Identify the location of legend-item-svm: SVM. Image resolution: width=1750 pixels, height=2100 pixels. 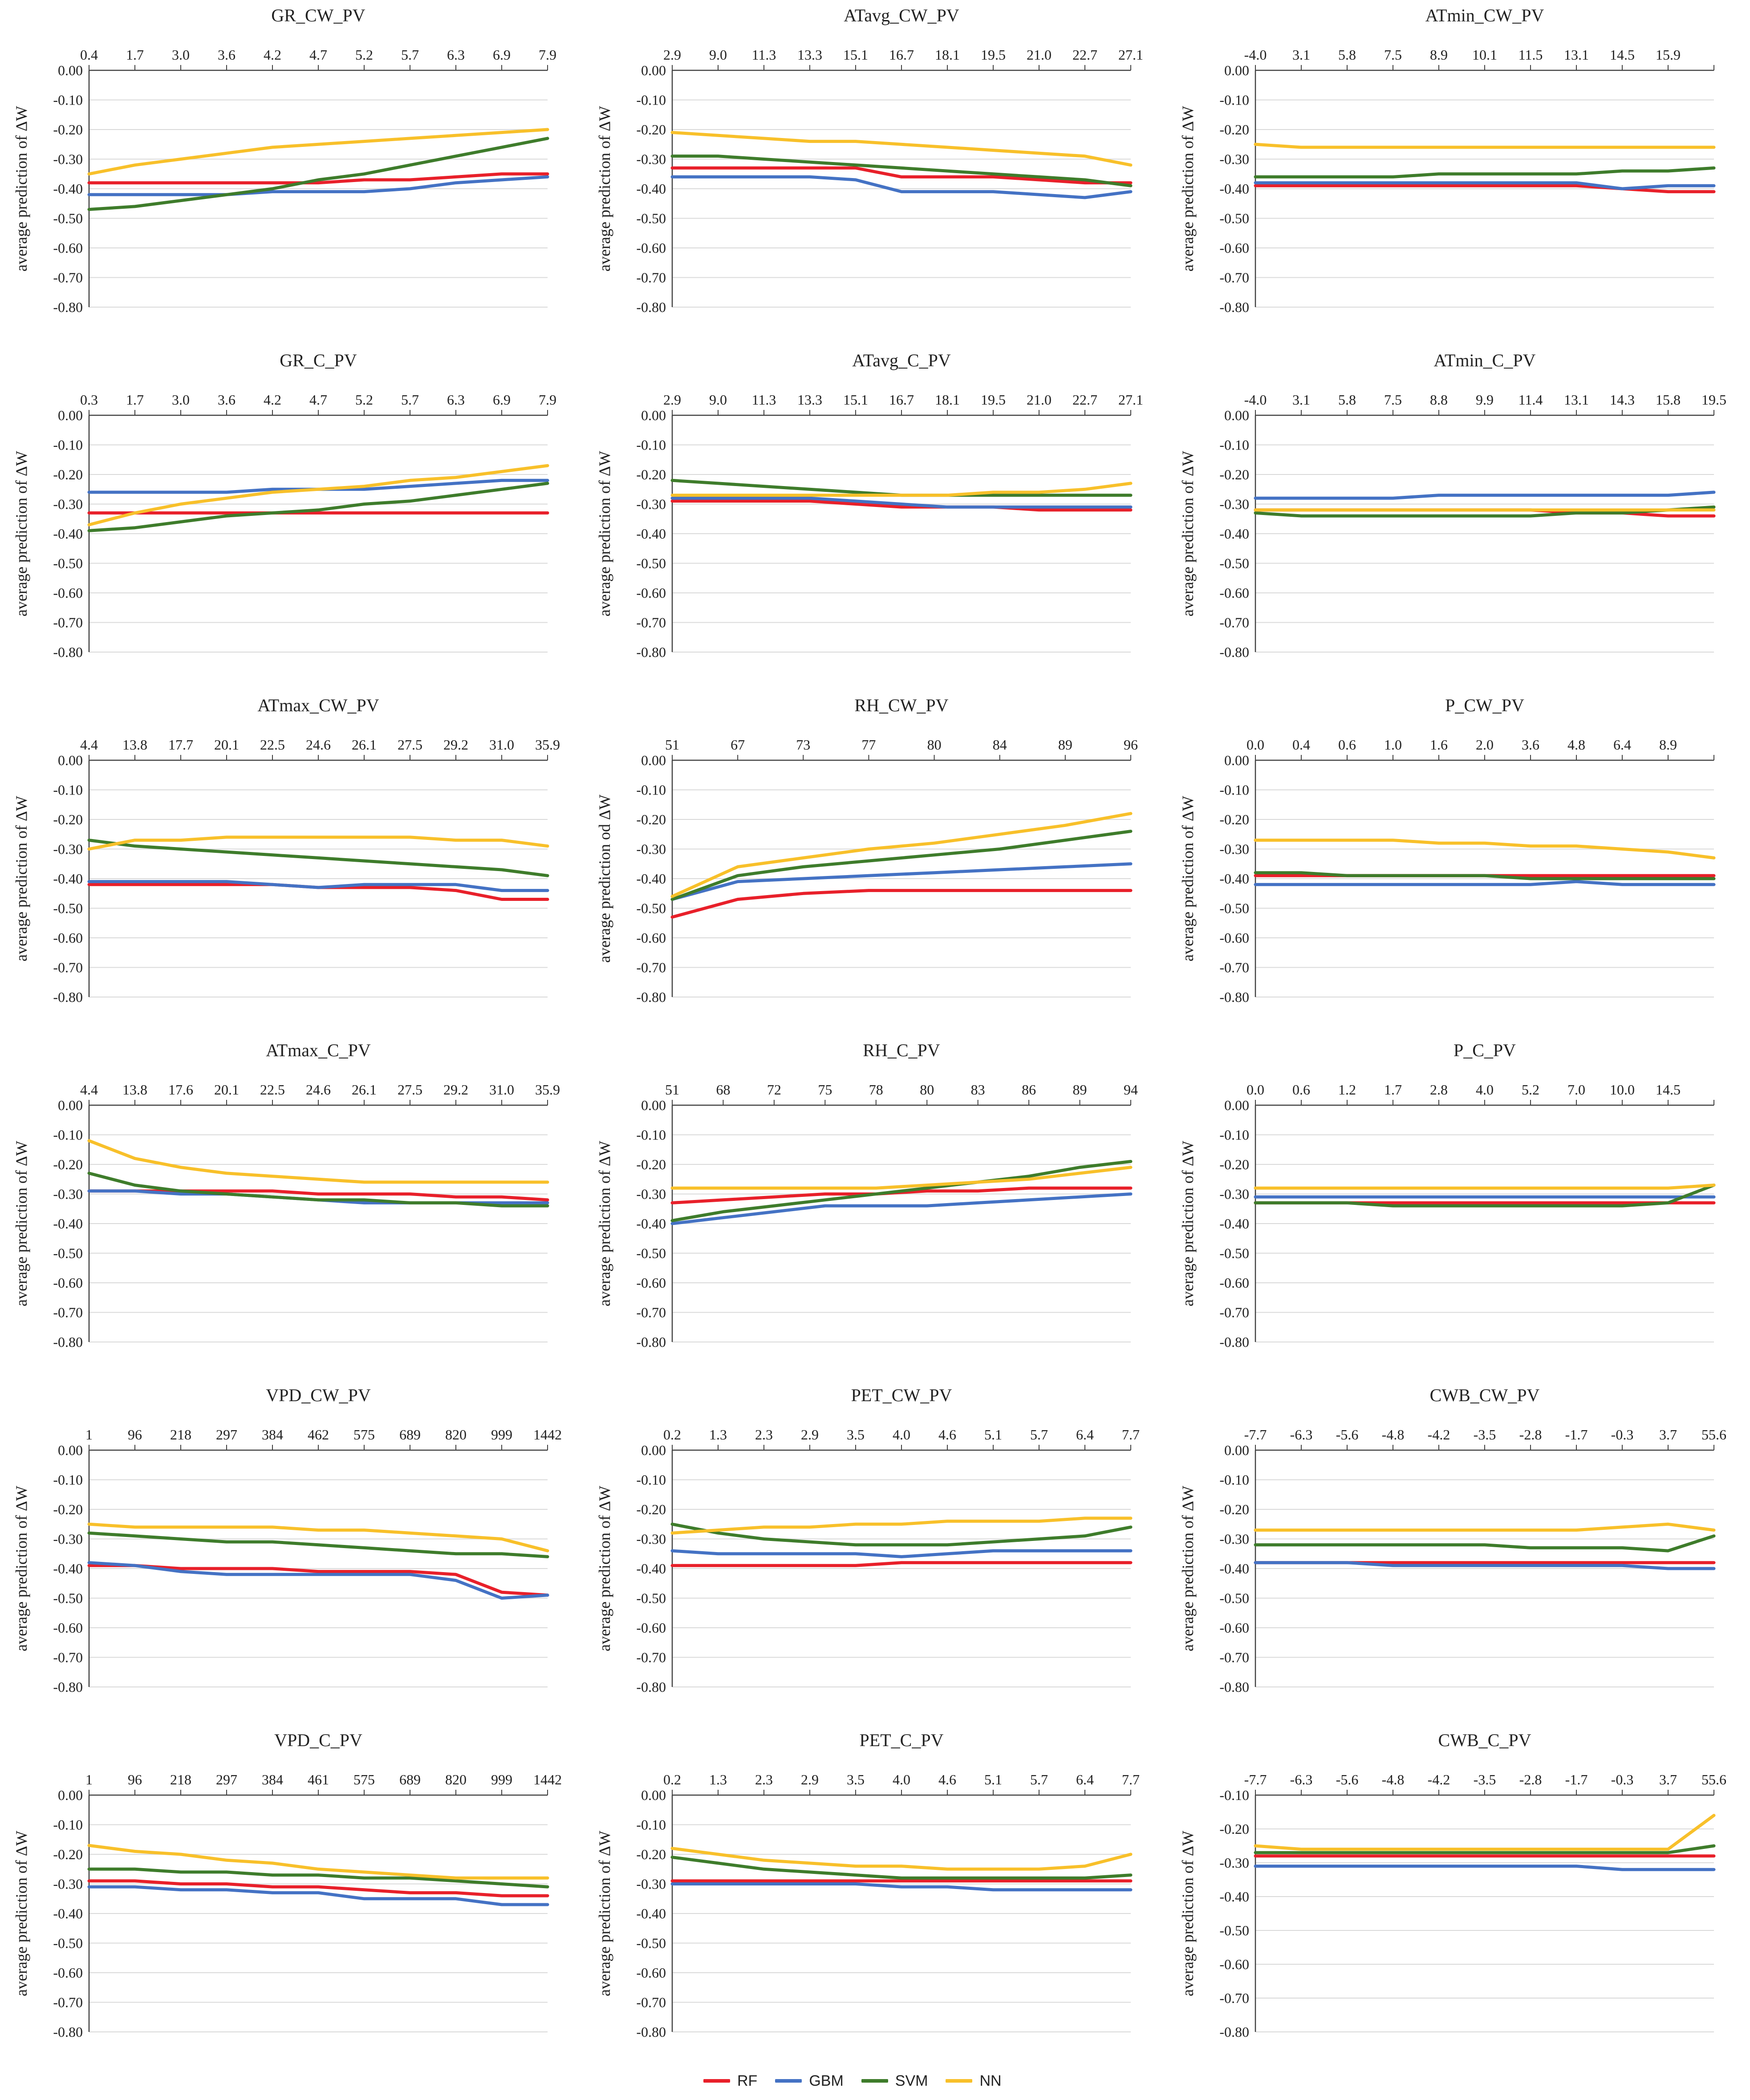
(894, 2081).